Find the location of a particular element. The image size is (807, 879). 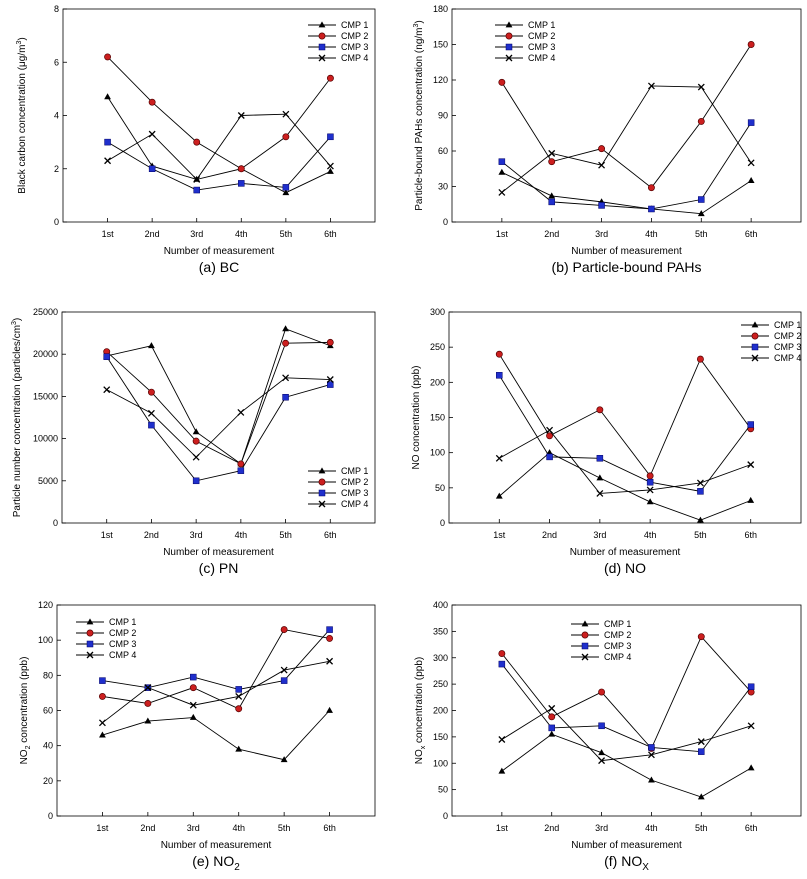

chart-caption: (d) NO is located at coordinates (625, 568).